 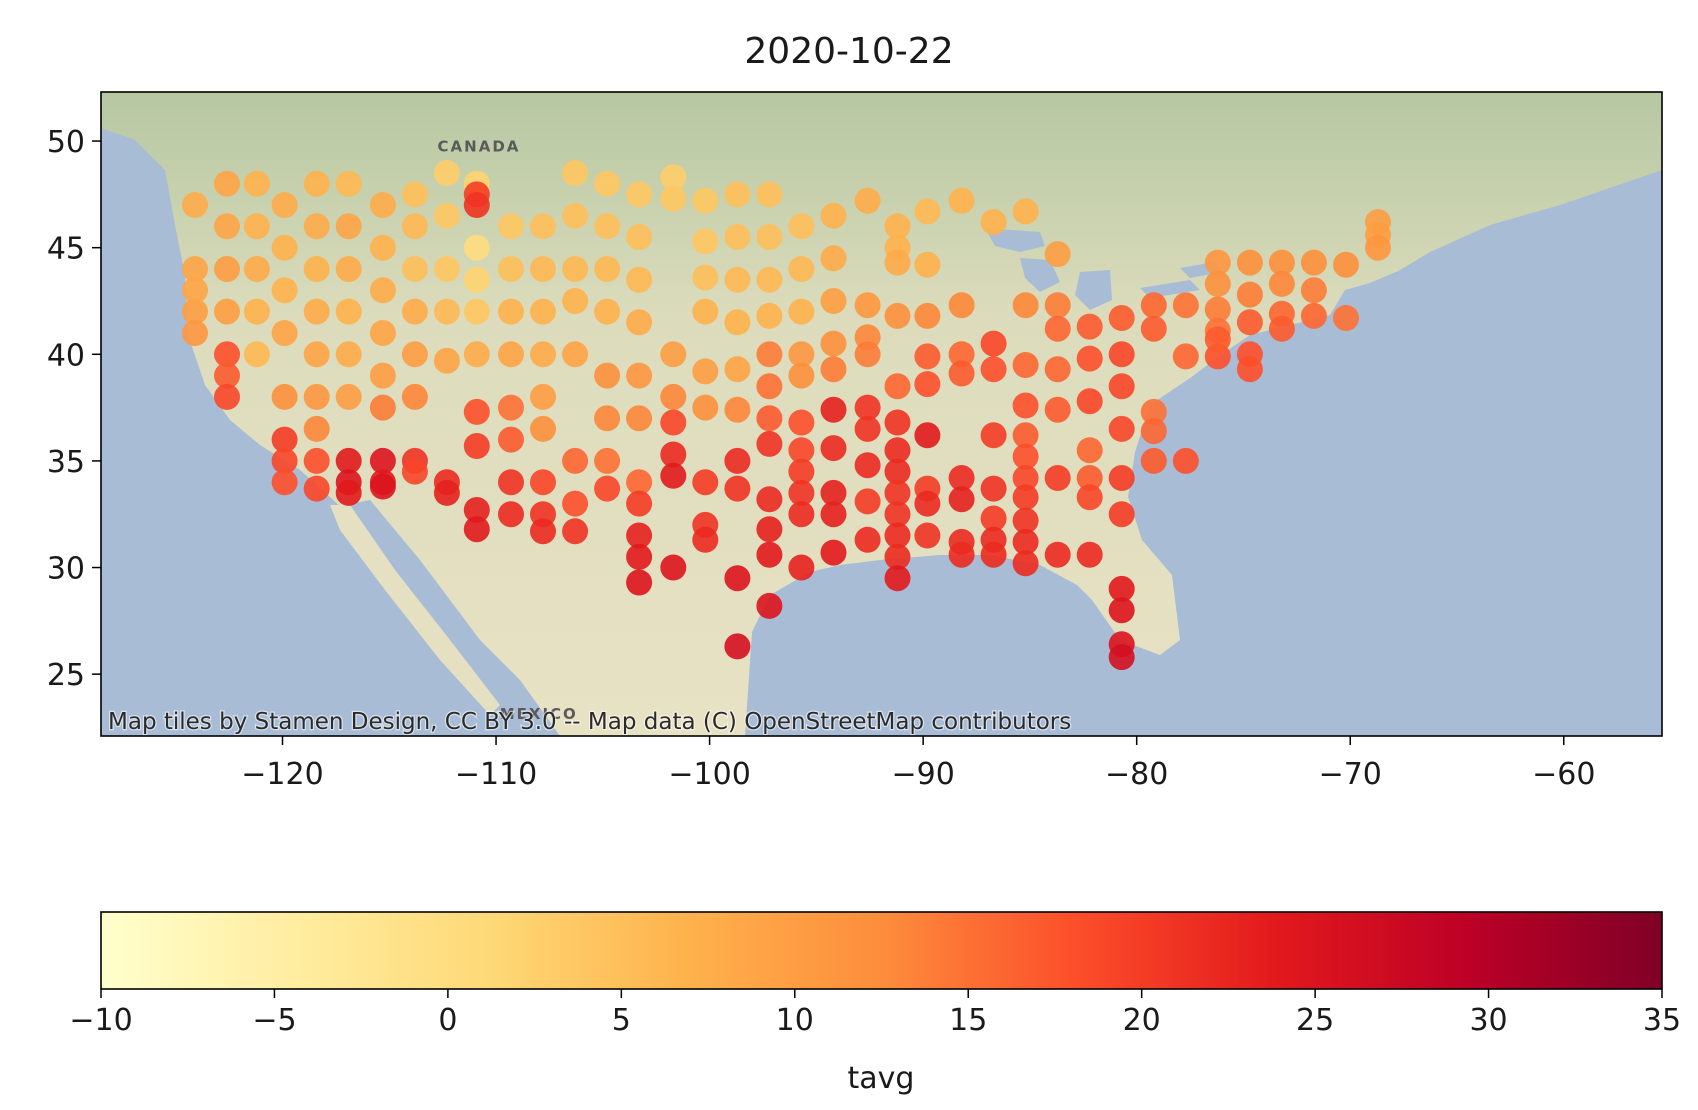 What do you see at coordinates (66, 675) in the screenshot?
I see `y-tick-label: 25` at bounding box center [66, 675].